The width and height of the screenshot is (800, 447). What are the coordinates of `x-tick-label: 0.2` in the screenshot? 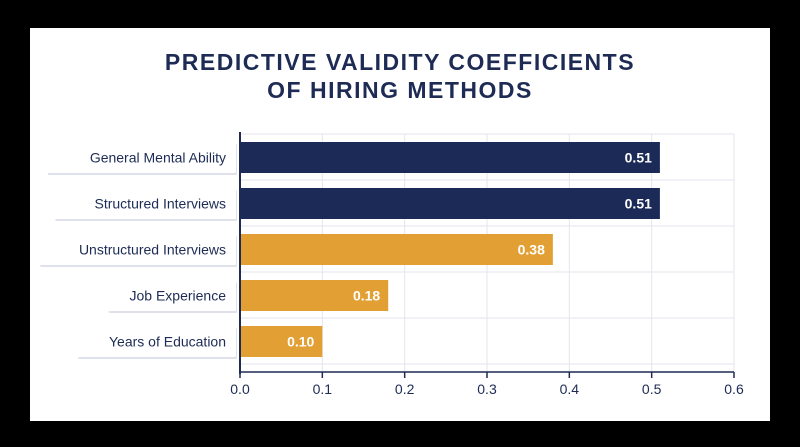 It's located at (405, 389).